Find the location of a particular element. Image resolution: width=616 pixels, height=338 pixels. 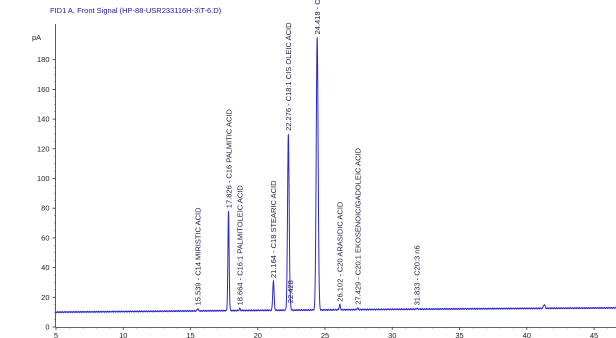

peak-label: 22.276 - C18:1 CIS OLEIC ACID is located at coordinates (288, 76).